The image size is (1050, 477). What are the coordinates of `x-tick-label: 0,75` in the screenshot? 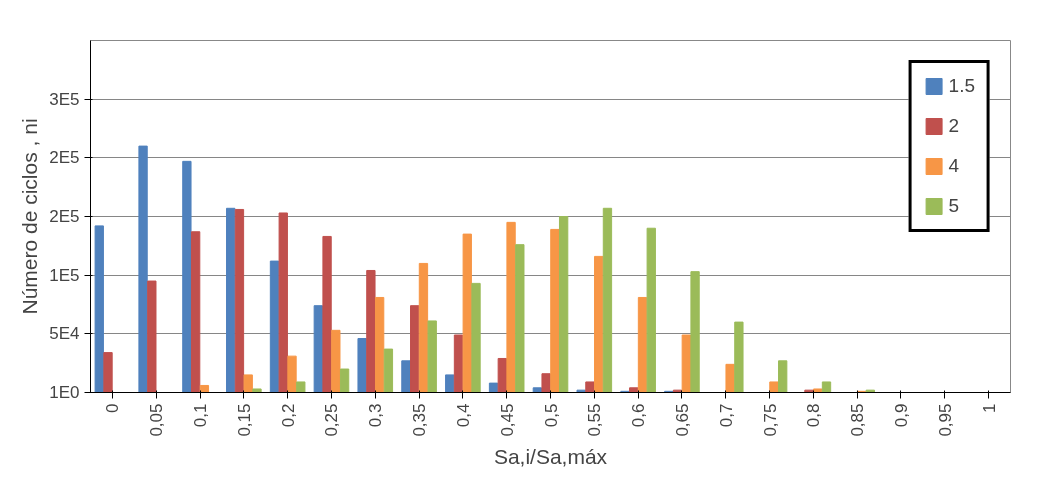 It's located at (770, 420).